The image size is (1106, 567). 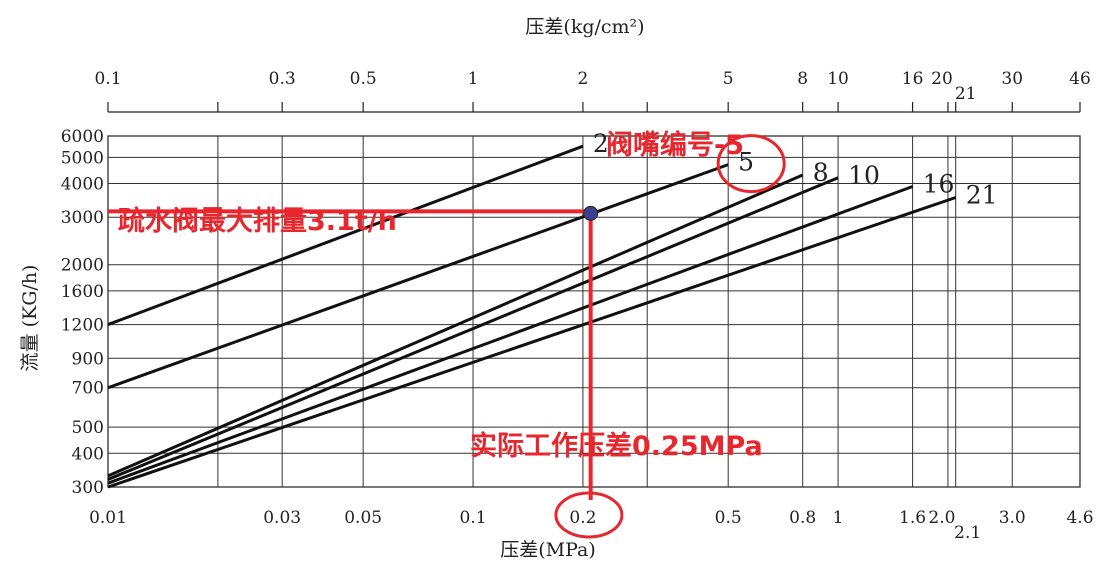 I want to click on y-tick-label: 300, so click(x=88, y=488).